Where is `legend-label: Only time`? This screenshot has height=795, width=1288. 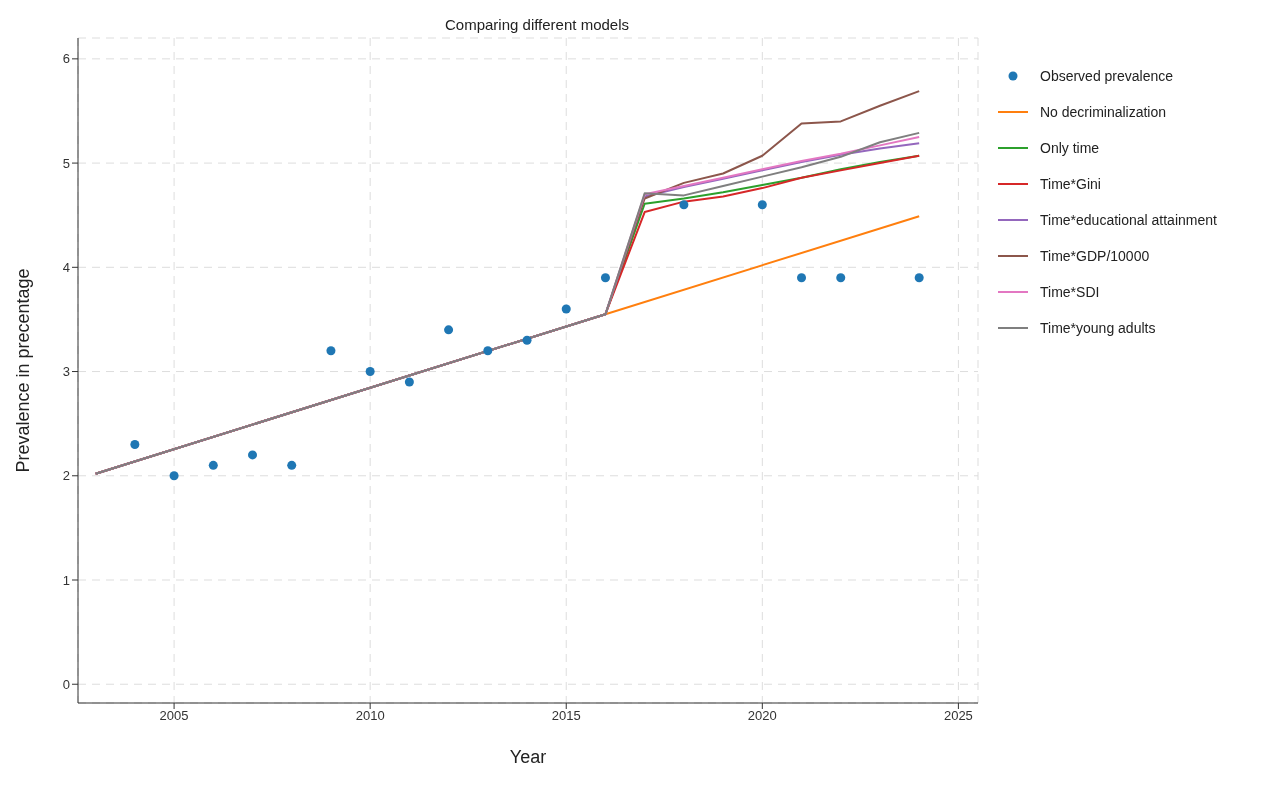 legend-label: Only time is located at coordinates (1070, 148).